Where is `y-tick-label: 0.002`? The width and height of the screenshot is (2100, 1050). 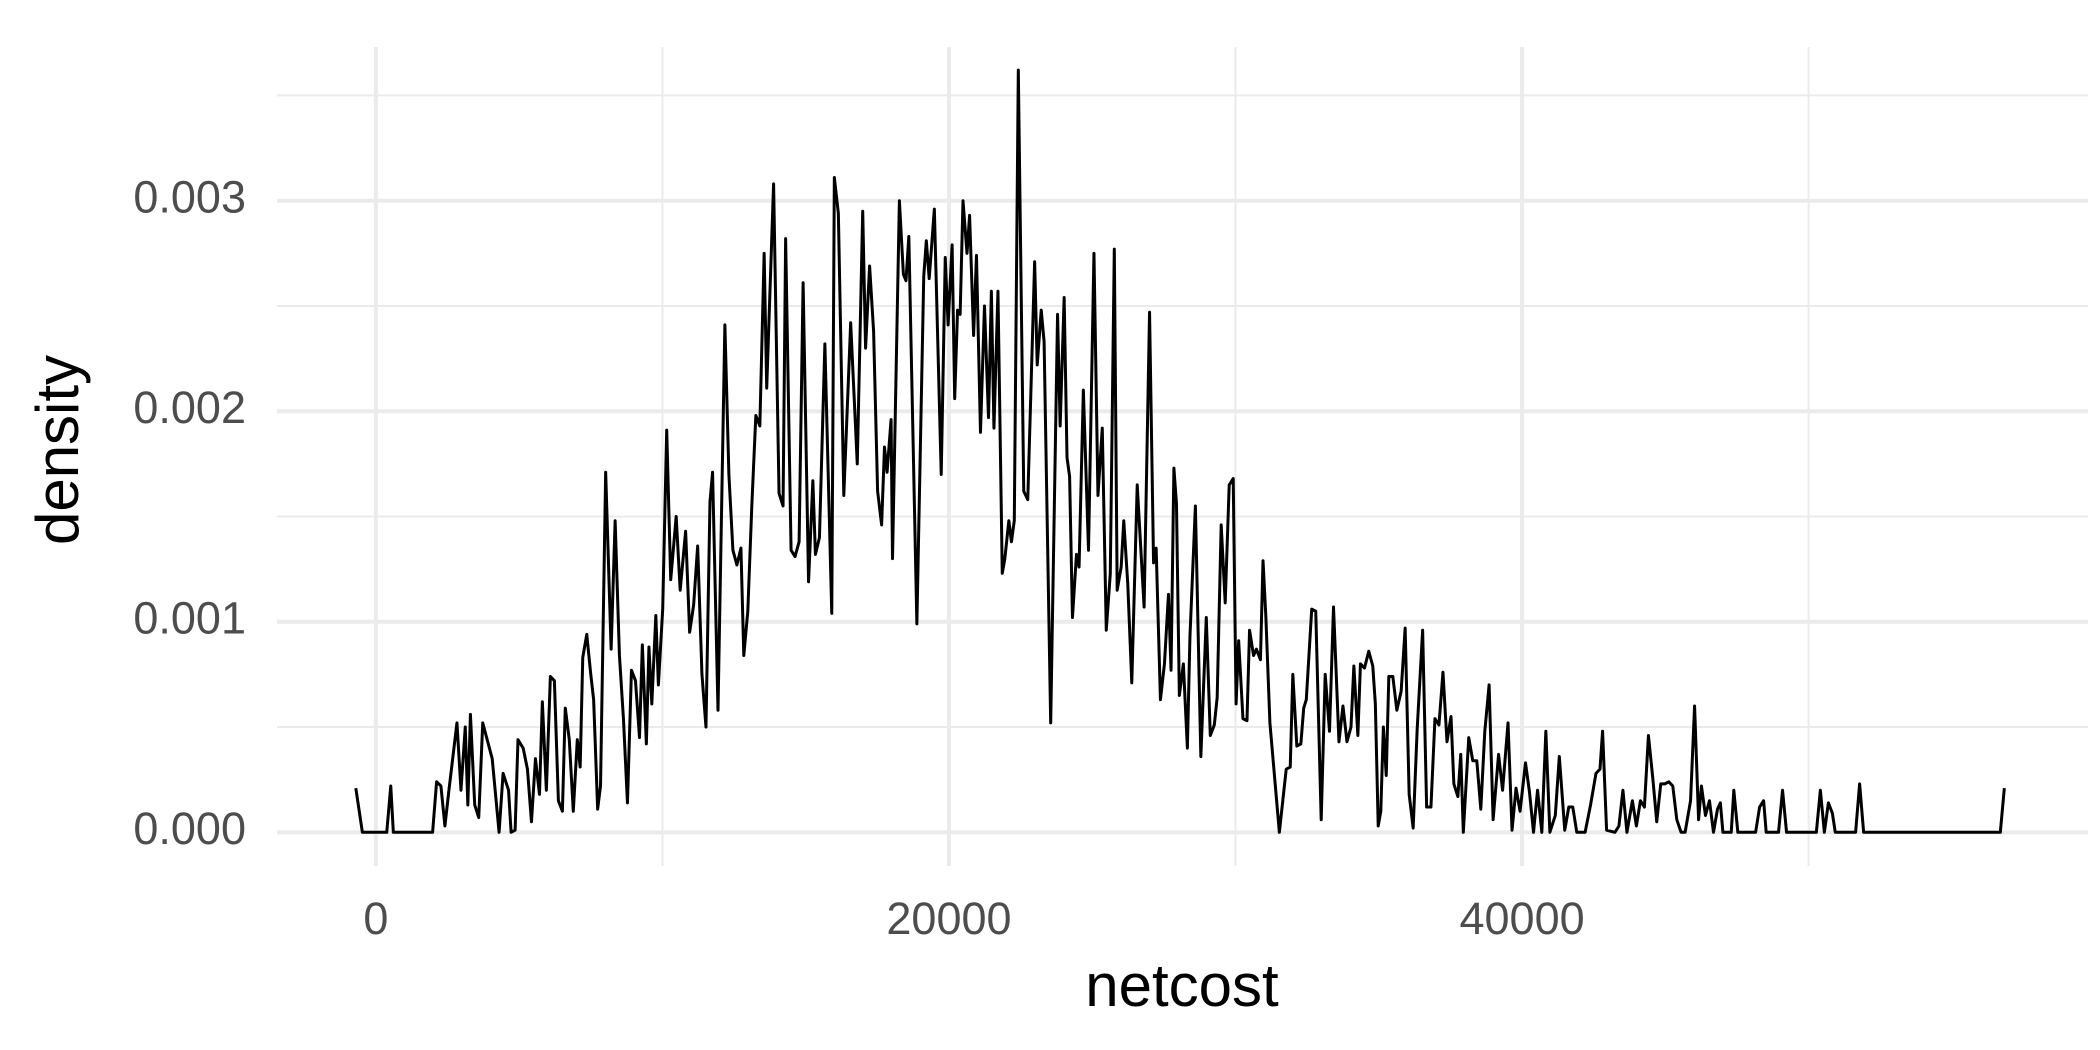
y-tick-label: 0.002 is located at coordinates (189, 407).